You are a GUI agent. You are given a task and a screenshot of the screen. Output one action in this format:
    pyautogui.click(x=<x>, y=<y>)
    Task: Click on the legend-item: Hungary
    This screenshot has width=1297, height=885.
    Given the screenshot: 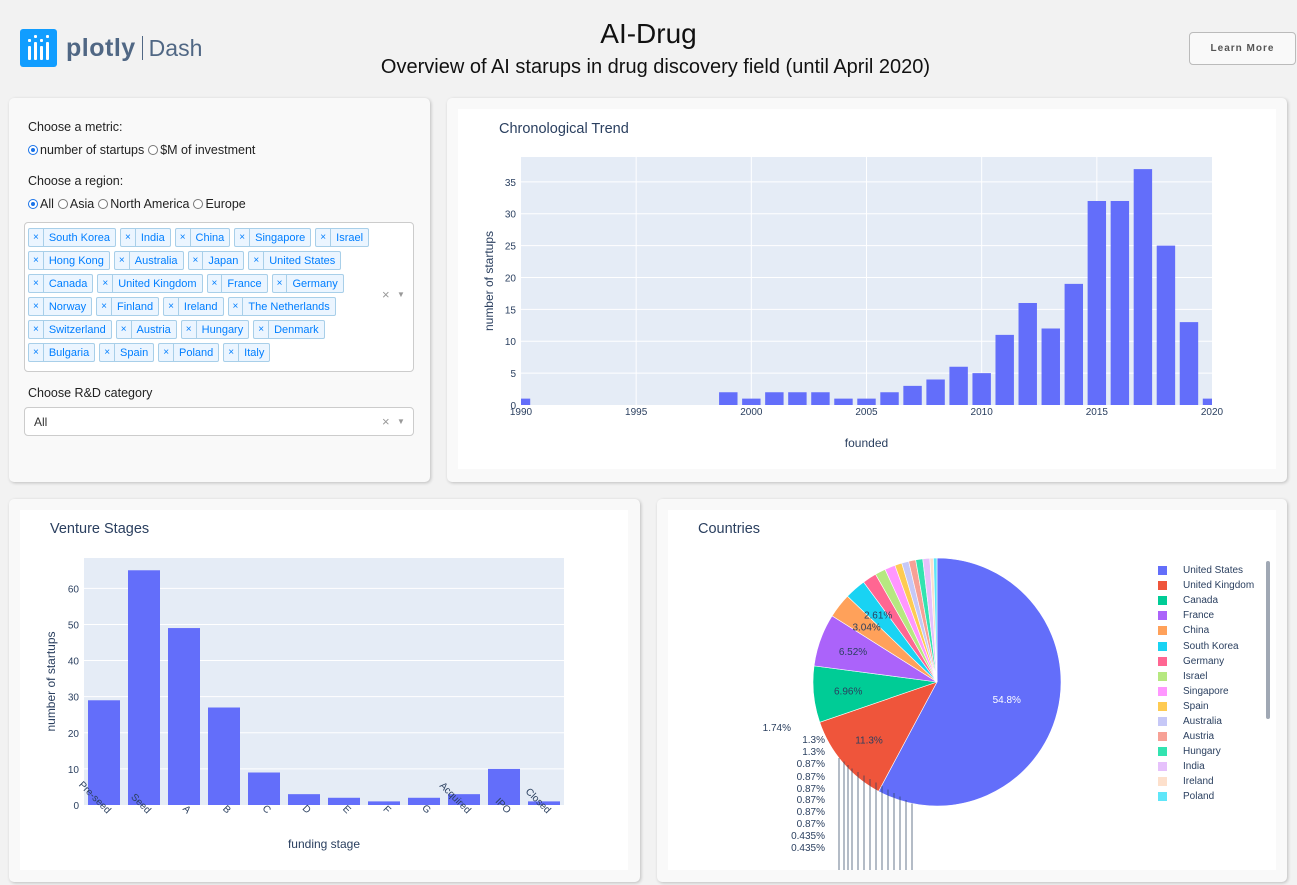 What is the action you would take?
    pyautogui.click(x=1206, y=751)
    